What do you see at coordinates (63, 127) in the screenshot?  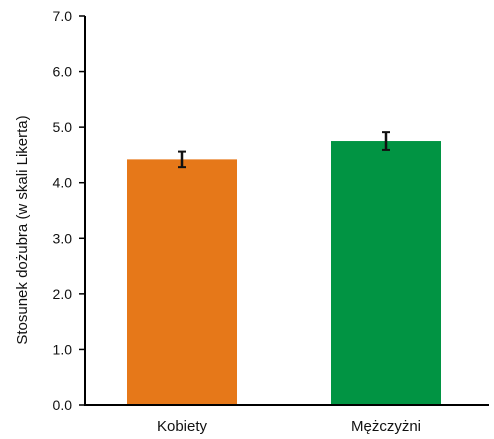 I see `y-tick-label: 5.0` at bounding box center [63, 127].